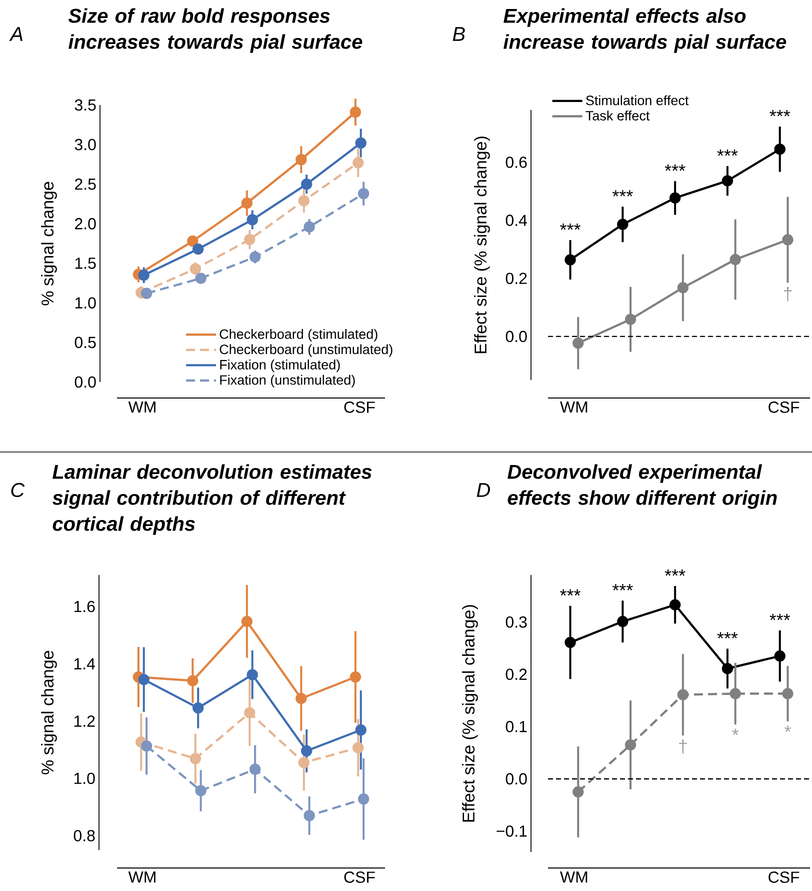 The width and height of the screenshot is (812, 891). What do you see at coordinates (483, 490) in the screenshot?
I see `text: D` at bounding box center [483, 490].